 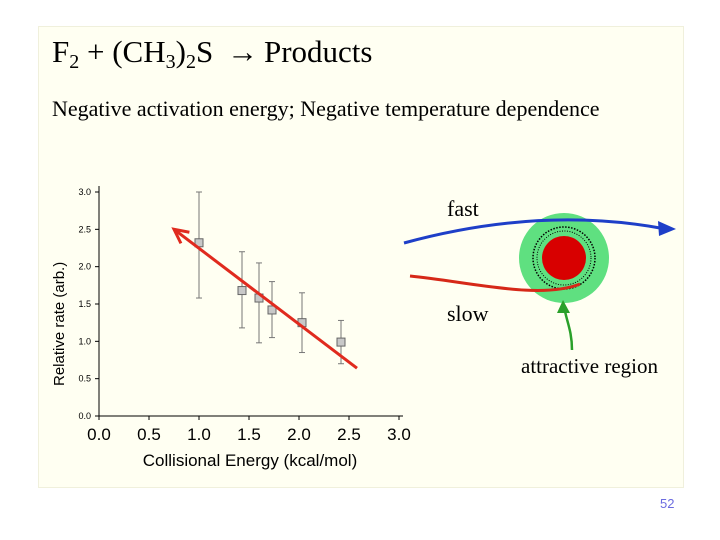 What do you see at coordinates (99, 434) in the screenshot?
I see `x-tick-label: 0.0` at bounding box center [99, 434].